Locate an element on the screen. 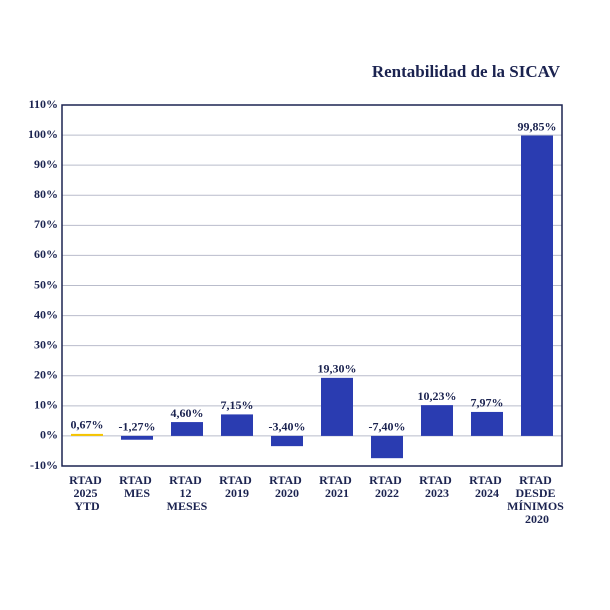  x-tick-label: RTAD 2020 is located at coordinates (287, 486).